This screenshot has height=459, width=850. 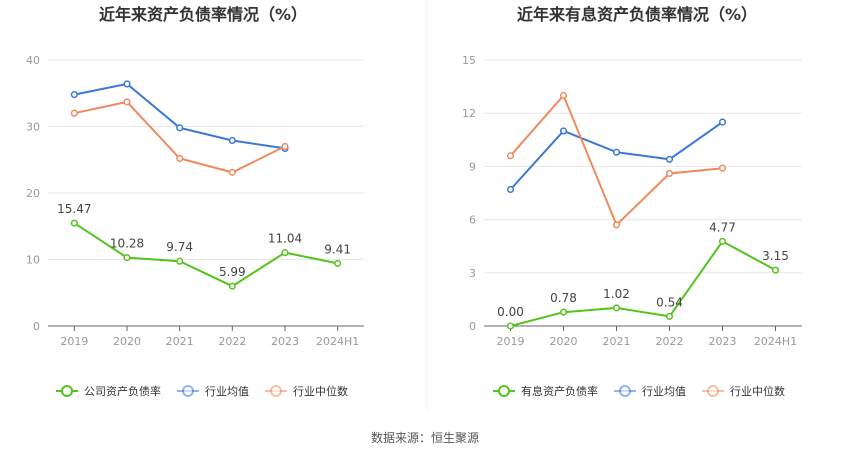 I want to click on data-label: 1.02, so click(x=616, y=294).